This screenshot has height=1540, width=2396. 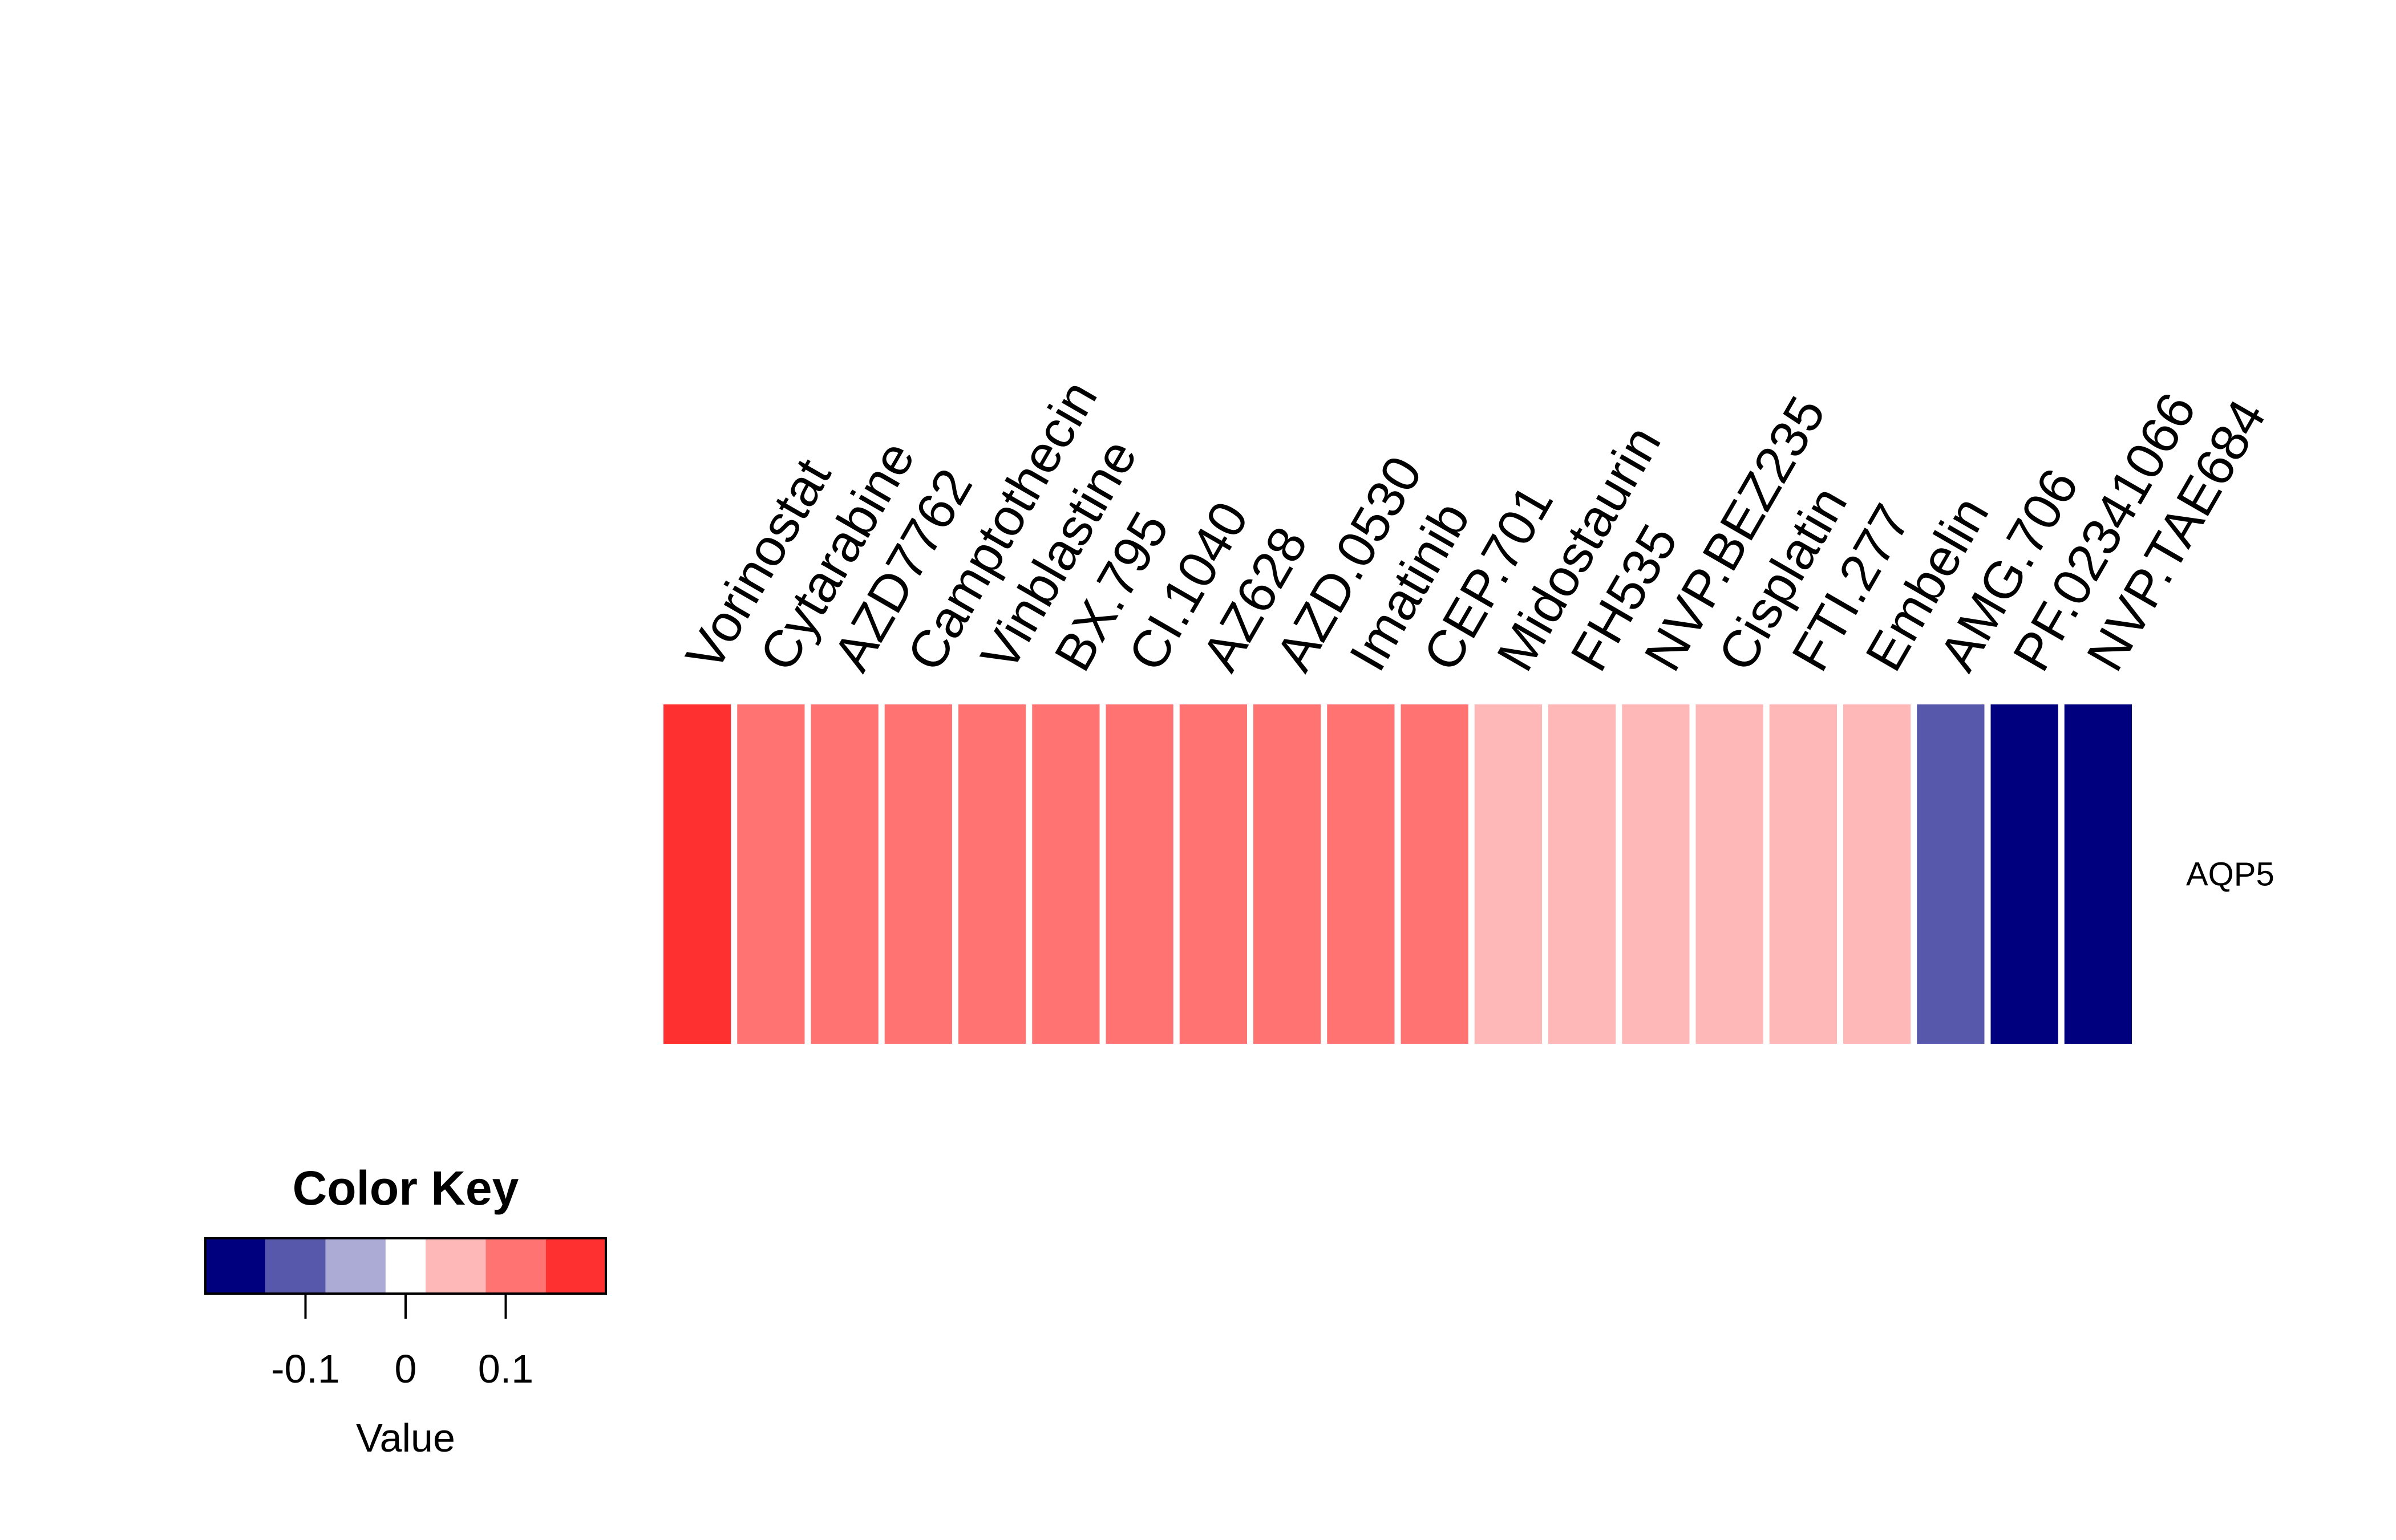 I want to click on row-label-aqp5: AQP5, so click(x=2230, y=875).